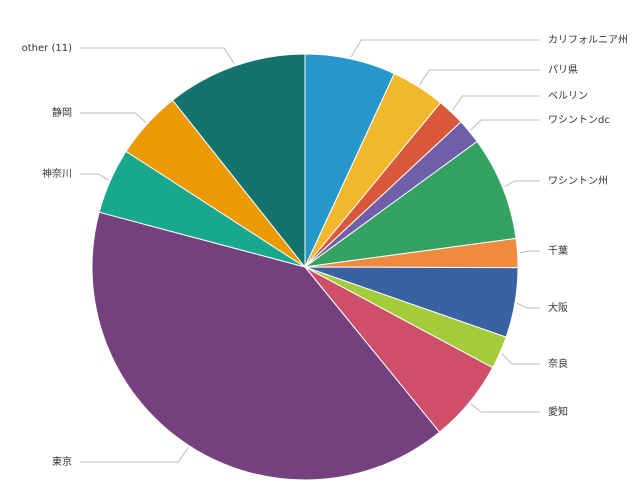 The width and height of the screenshot is (639, 492). What do you see at coordinates (558, 363) in the screenshot?
I see `slice-label: 奈良` at bounding box center [558, 363].